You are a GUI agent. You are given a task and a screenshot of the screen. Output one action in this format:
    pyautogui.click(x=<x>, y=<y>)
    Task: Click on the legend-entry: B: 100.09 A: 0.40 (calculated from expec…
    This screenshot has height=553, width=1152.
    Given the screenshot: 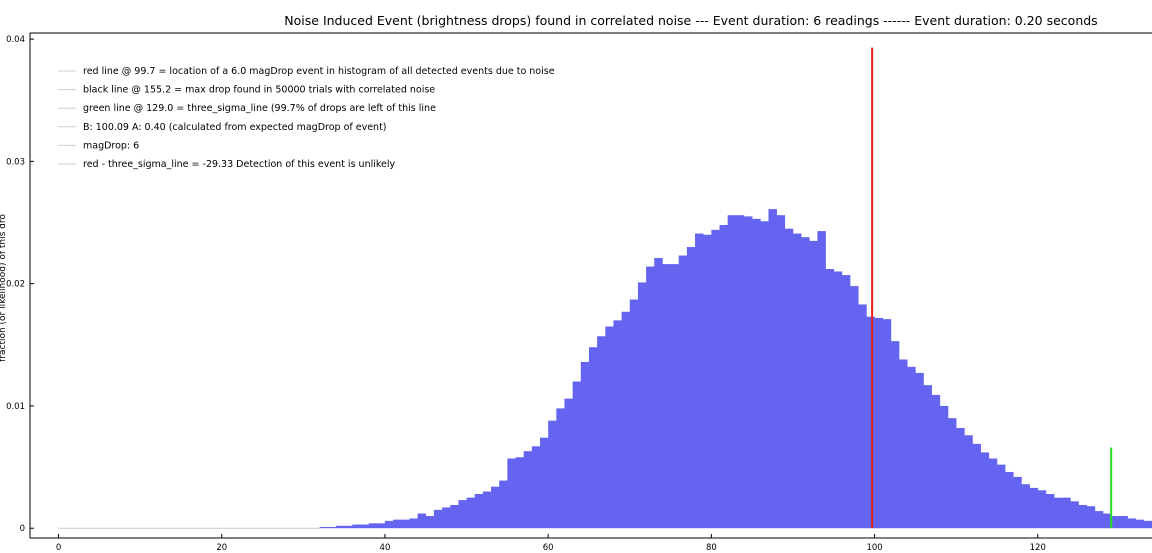 What is the action you would take?
    pyautogui.click(x=235, y=127)
    